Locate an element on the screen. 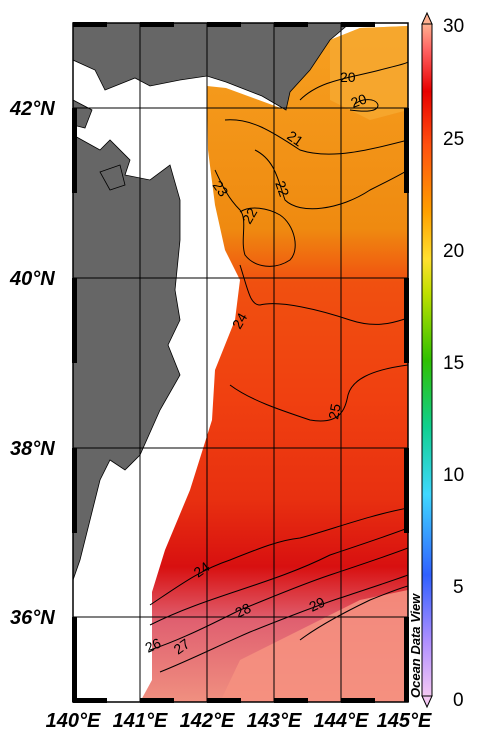 The image size is (480, 754). lat-label: 36°N is located at coordinates (32, 618).